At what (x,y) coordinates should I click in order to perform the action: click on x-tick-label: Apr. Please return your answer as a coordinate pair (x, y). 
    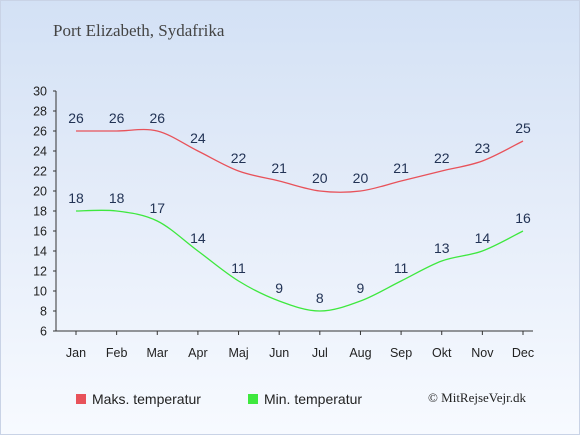
    Looking at the image, I should click on (197, 353).